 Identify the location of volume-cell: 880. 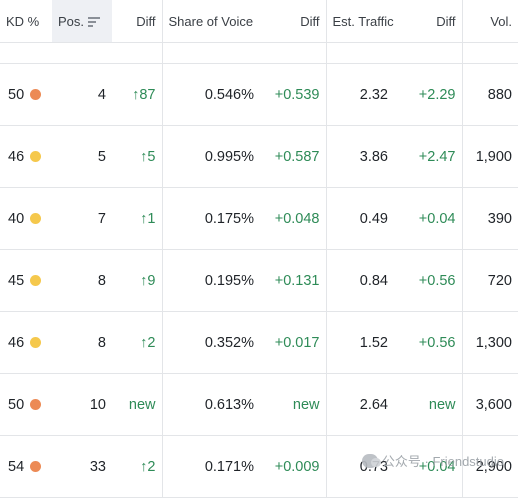
(489, 94).